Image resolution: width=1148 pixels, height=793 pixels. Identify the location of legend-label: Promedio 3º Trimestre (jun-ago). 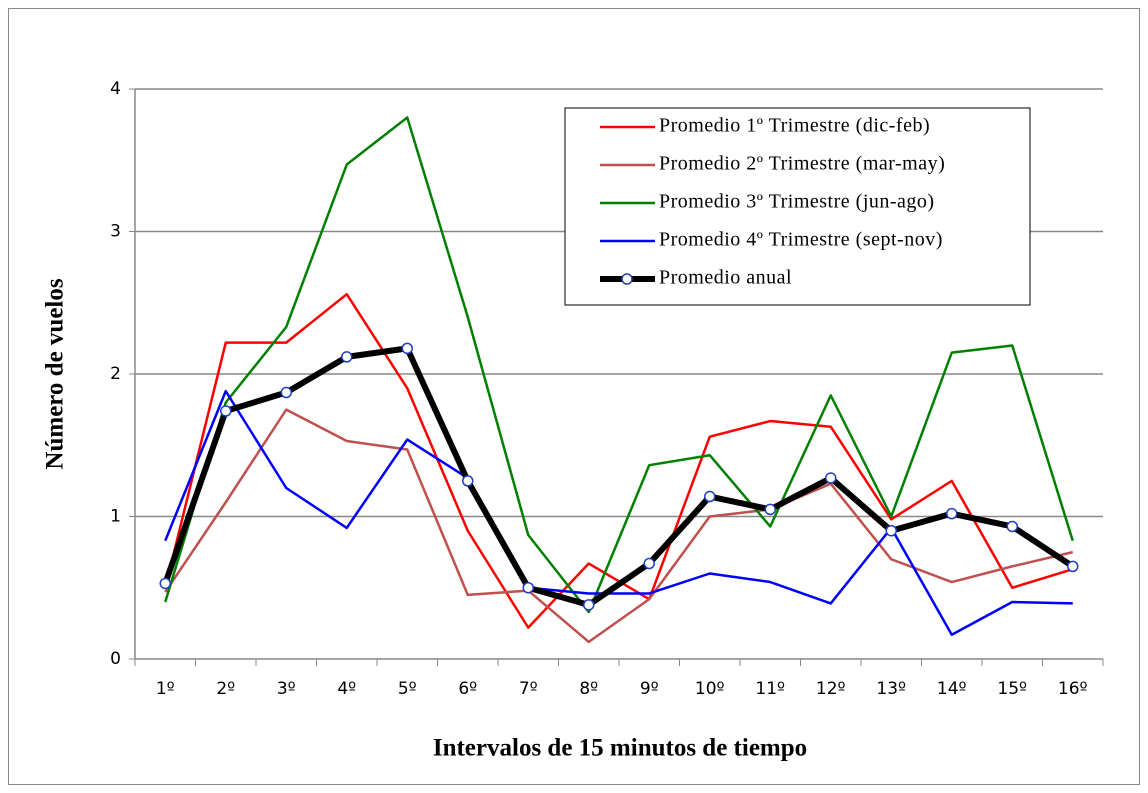
(797, 202).